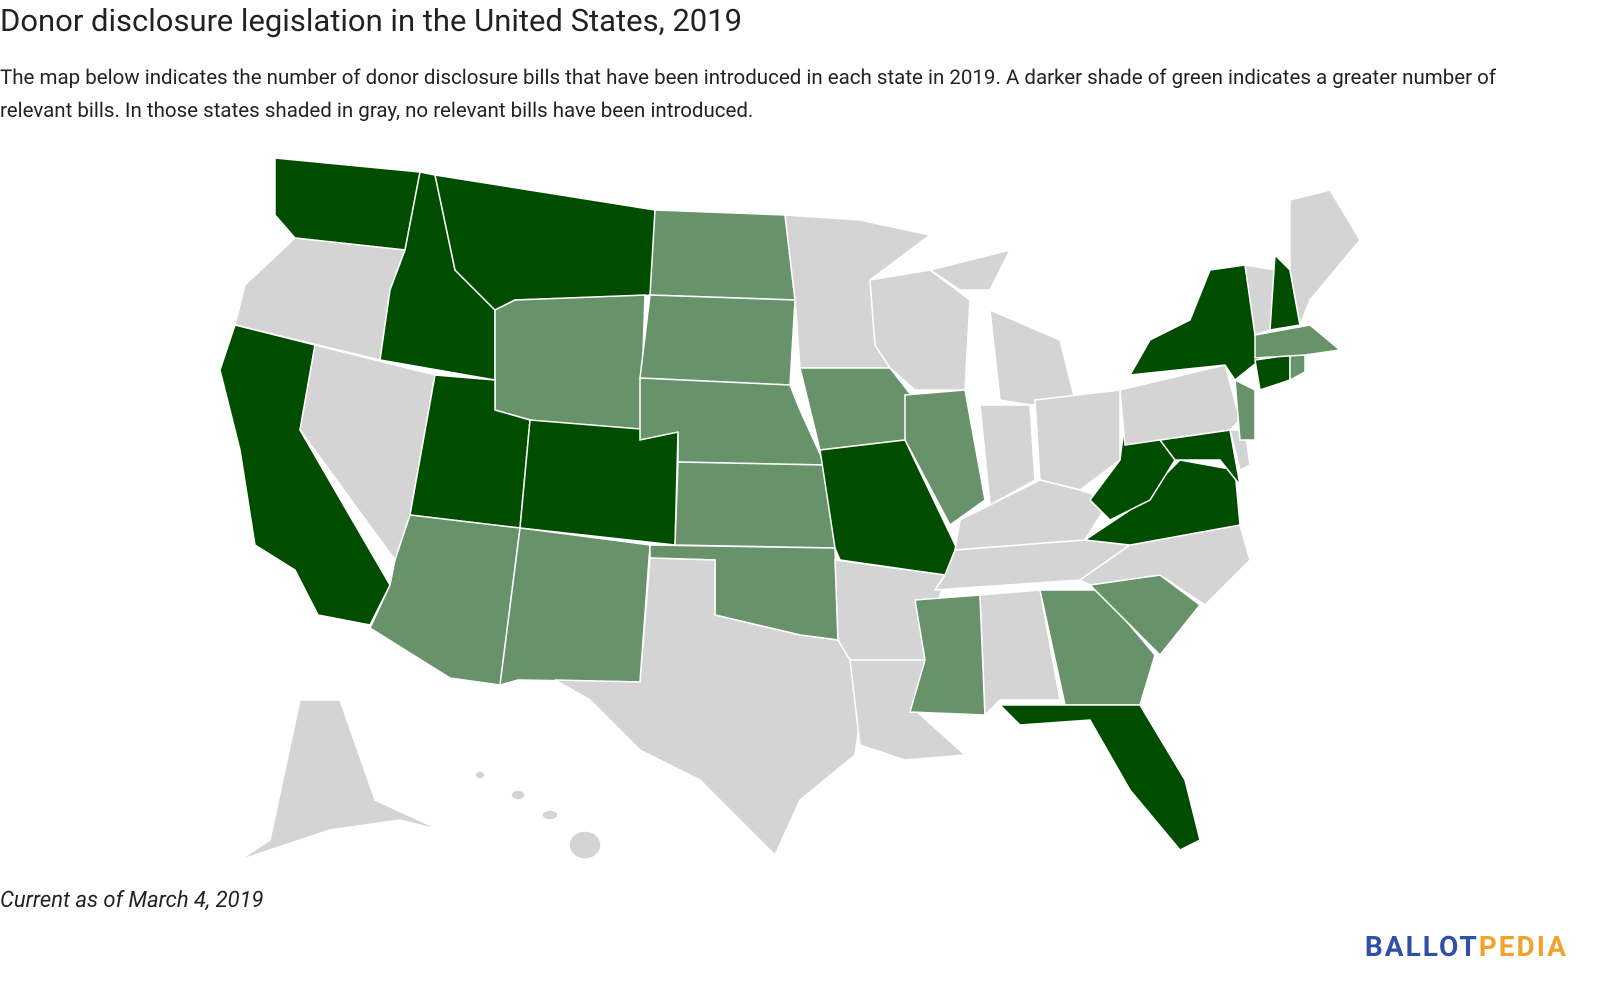 This screenshot has width=1600, height=1000. I want to click on logo: BALLOTPEDIA, so click(1466, 946).